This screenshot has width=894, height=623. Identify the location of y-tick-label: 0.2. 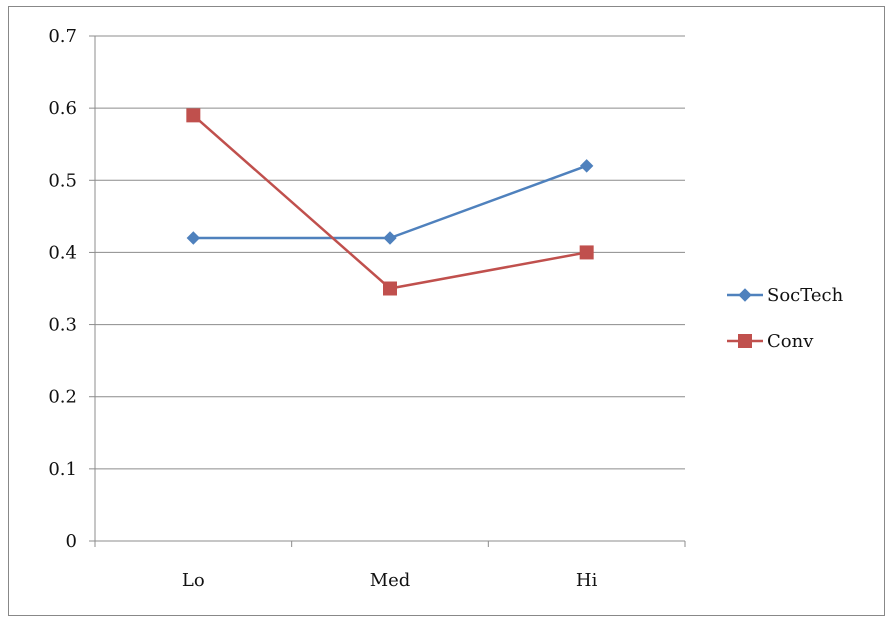
(62, 397).